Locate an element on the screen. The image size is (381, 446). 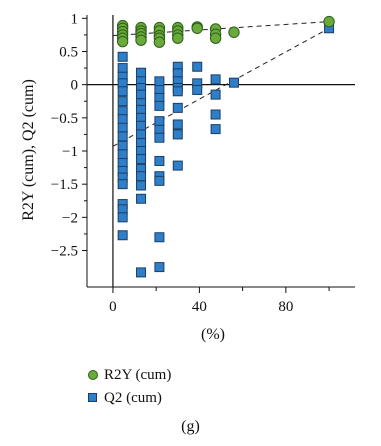
legend-label-r2y: R2Y (cum) is located at coordinates (138, 374).